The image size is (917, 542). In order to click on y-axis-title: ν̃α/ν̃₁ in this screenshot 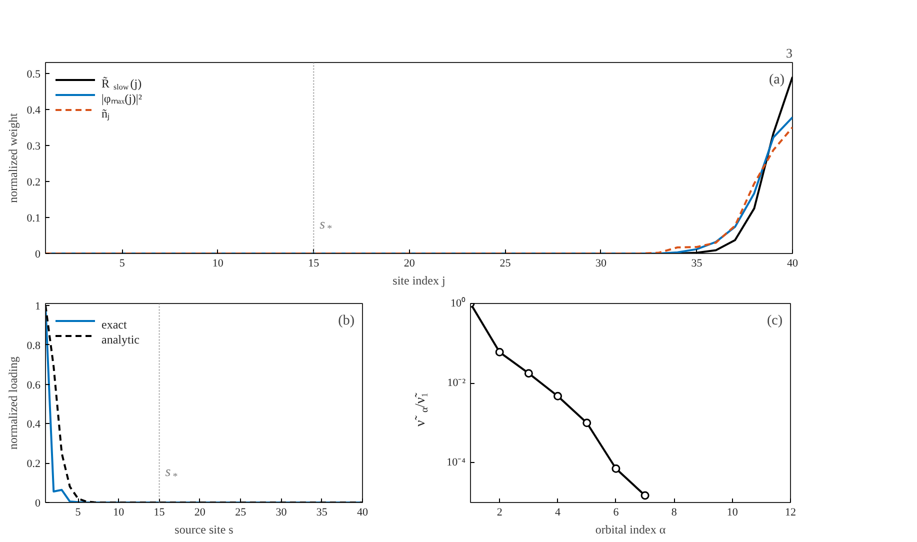, I will do `click(422, 409)`.